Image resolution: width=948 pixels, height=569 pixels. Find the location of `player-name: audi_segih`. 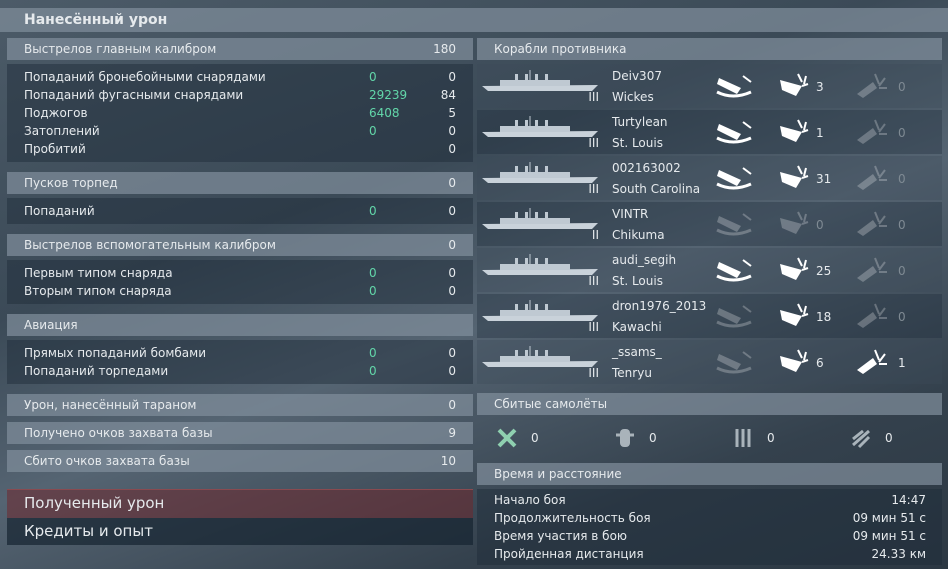

player-name: audi_segih is located at coordinates (644, 260).